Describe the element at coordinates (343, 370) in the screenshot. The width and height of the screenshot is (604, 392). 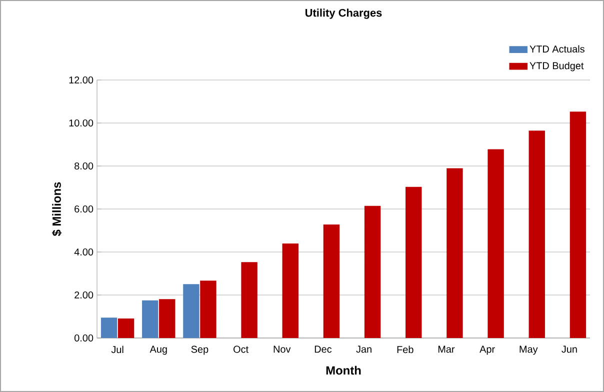
I see `x-axis-title: Month` at that location.